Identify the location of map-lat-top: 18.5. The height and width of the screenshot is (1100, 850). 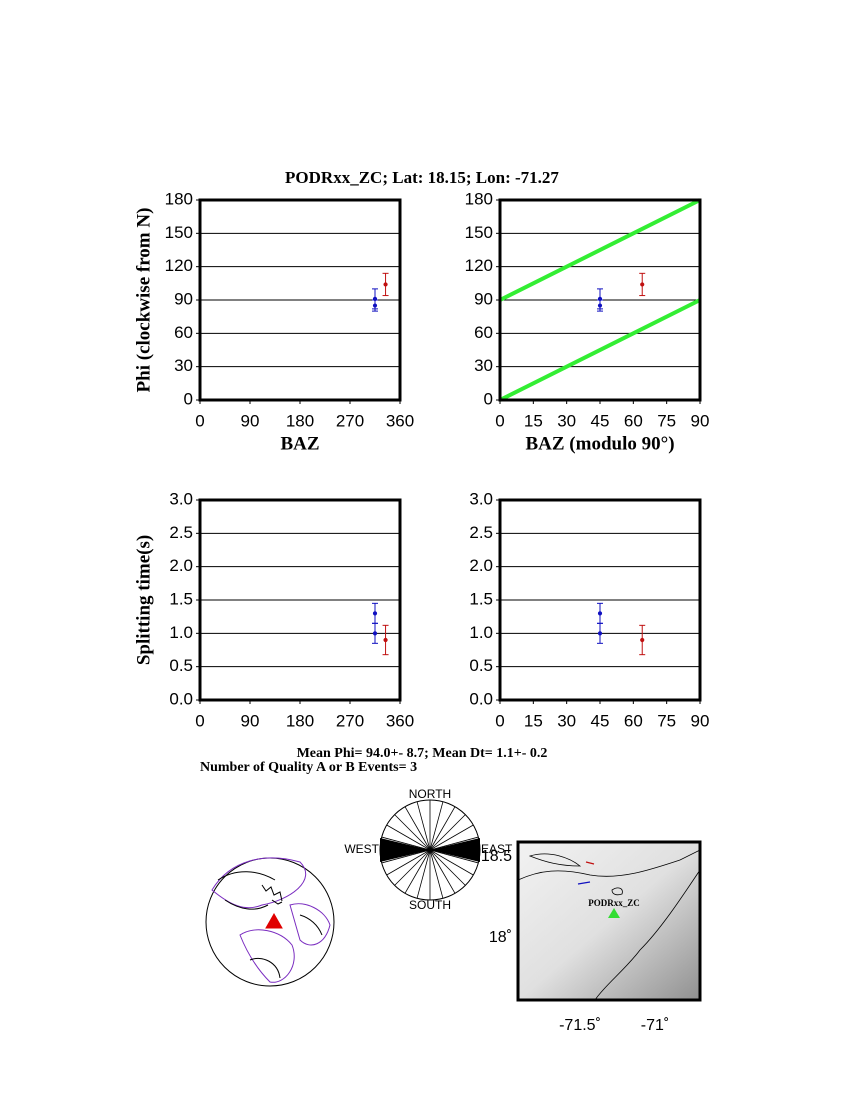
(496, 856).